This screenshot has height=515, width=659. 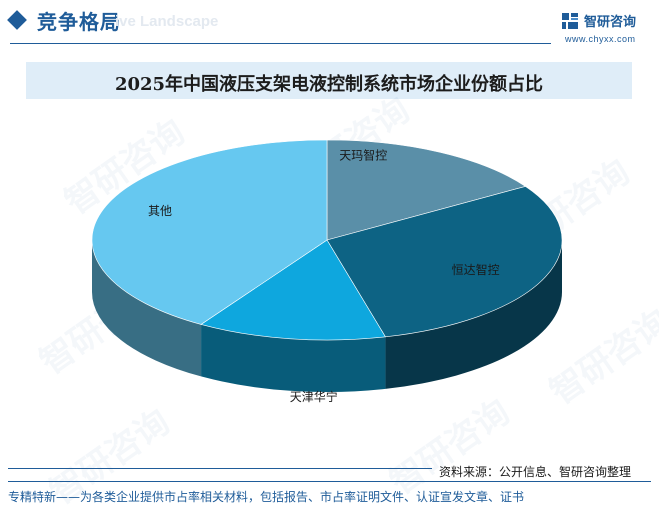 I want to click on header: 竞争格局 ive Landscape 智研咨询 www.chyxx.com, so click(x=329, y=25).